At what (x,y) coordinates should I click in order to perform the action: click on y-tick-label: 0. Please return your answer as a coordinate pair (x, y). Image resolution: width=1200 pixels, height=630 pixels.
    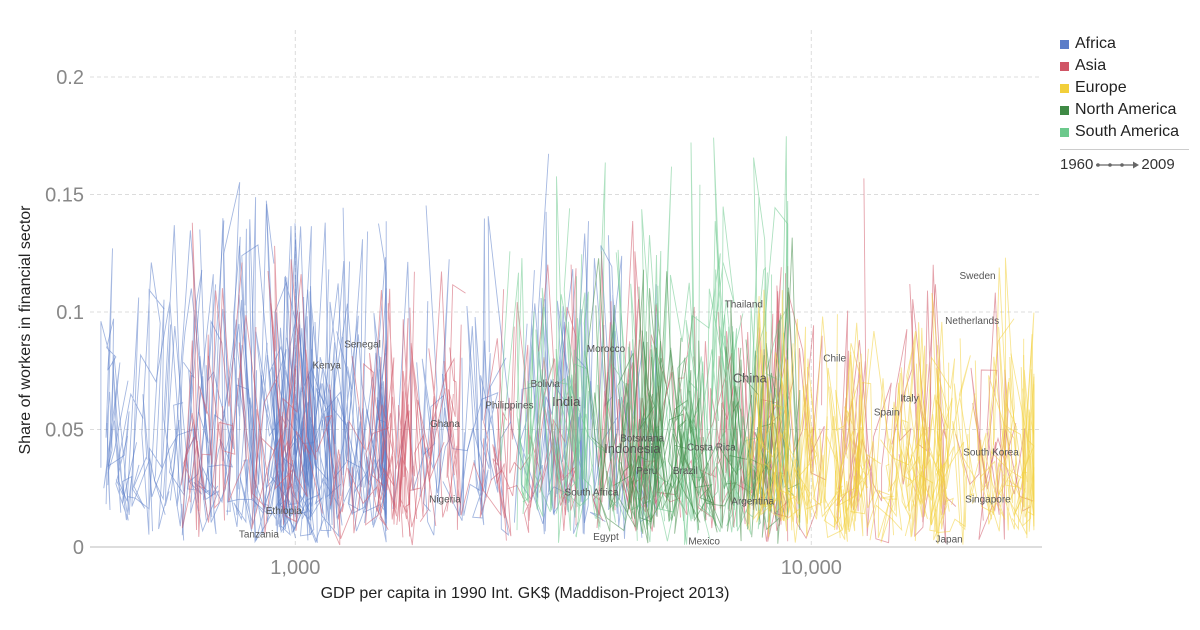
    Looking at the image, I should click on (78, 548).